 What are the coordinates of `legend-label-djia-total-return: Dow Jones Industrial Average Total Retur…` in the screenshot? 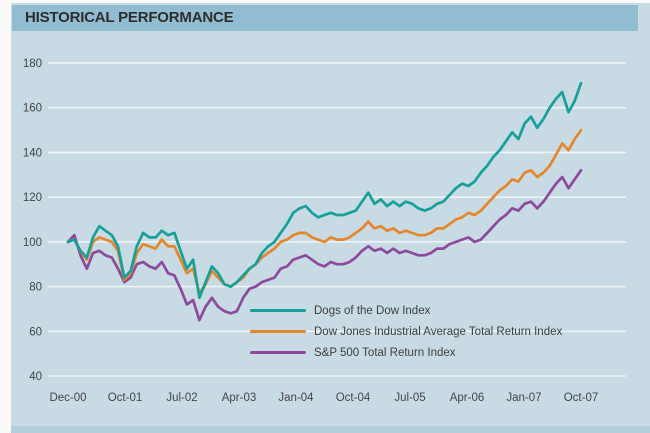 It's located at (438, 331).